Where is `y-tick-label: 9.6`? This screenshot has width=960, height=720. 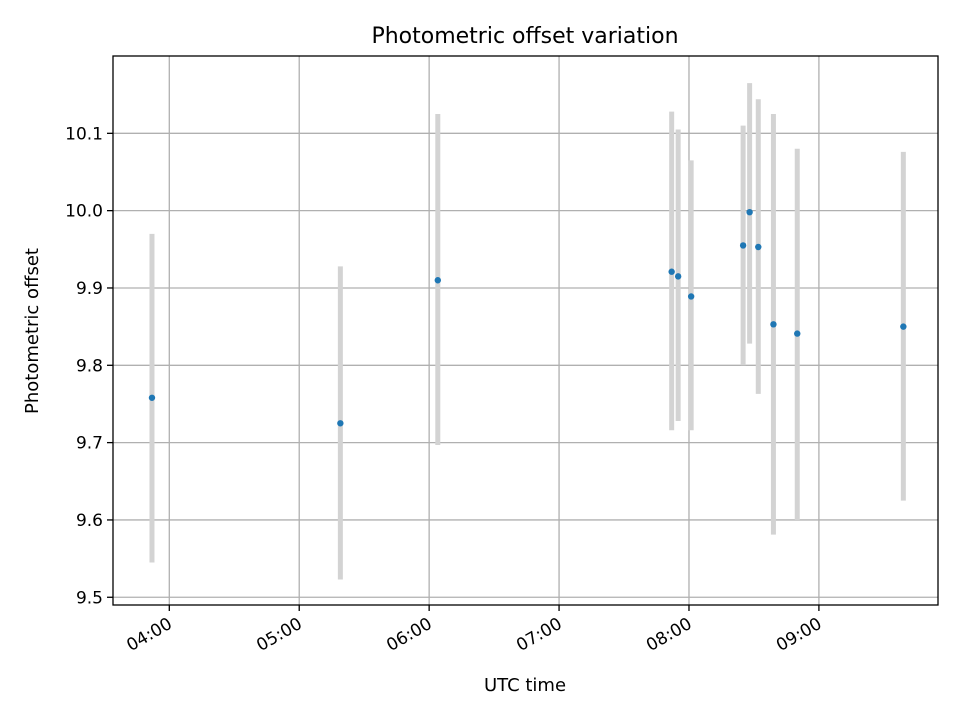 y-tick-label: 9.6 is located at coordinates (89, 521).